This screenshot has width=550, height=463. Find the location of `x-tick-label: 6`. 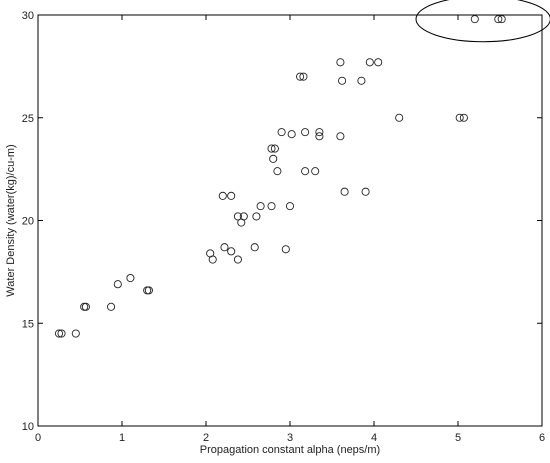

x-tick-label: 6 is located at coordinates (542, 438).